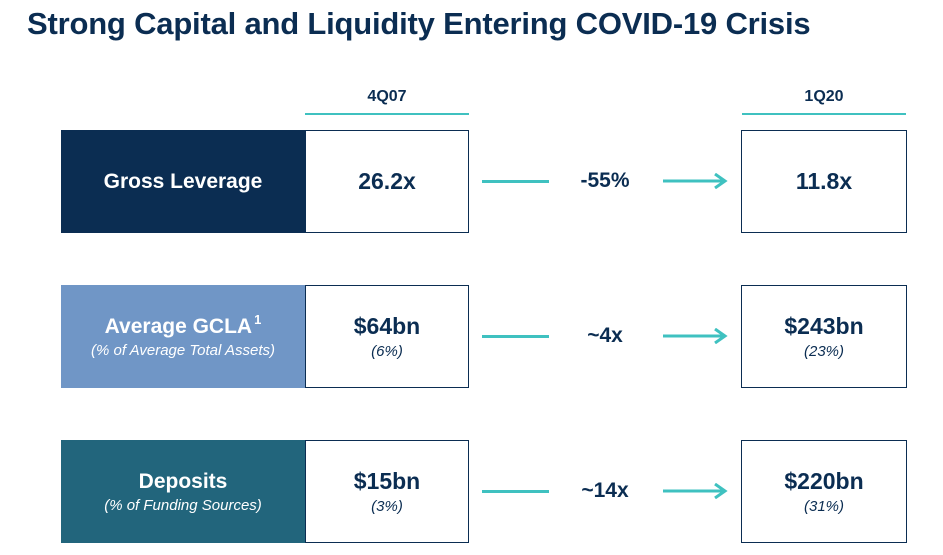 This screenshot has width=943, height=555. I want to click on column-underline-right, so click(824, 114).